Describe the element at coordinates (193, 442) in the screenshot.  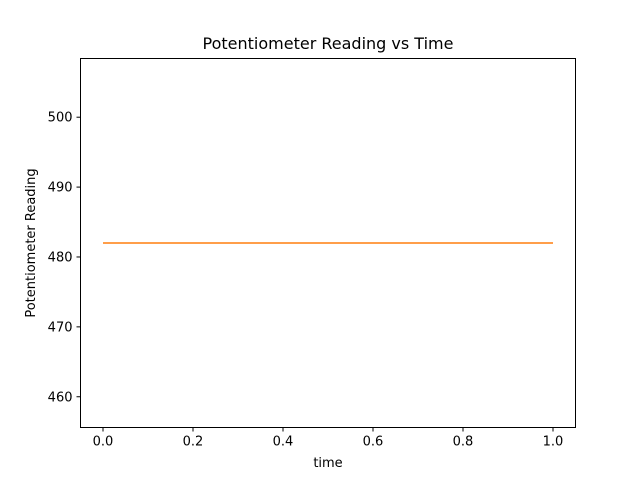
I see `x-tick-label: 0.2` at that location.